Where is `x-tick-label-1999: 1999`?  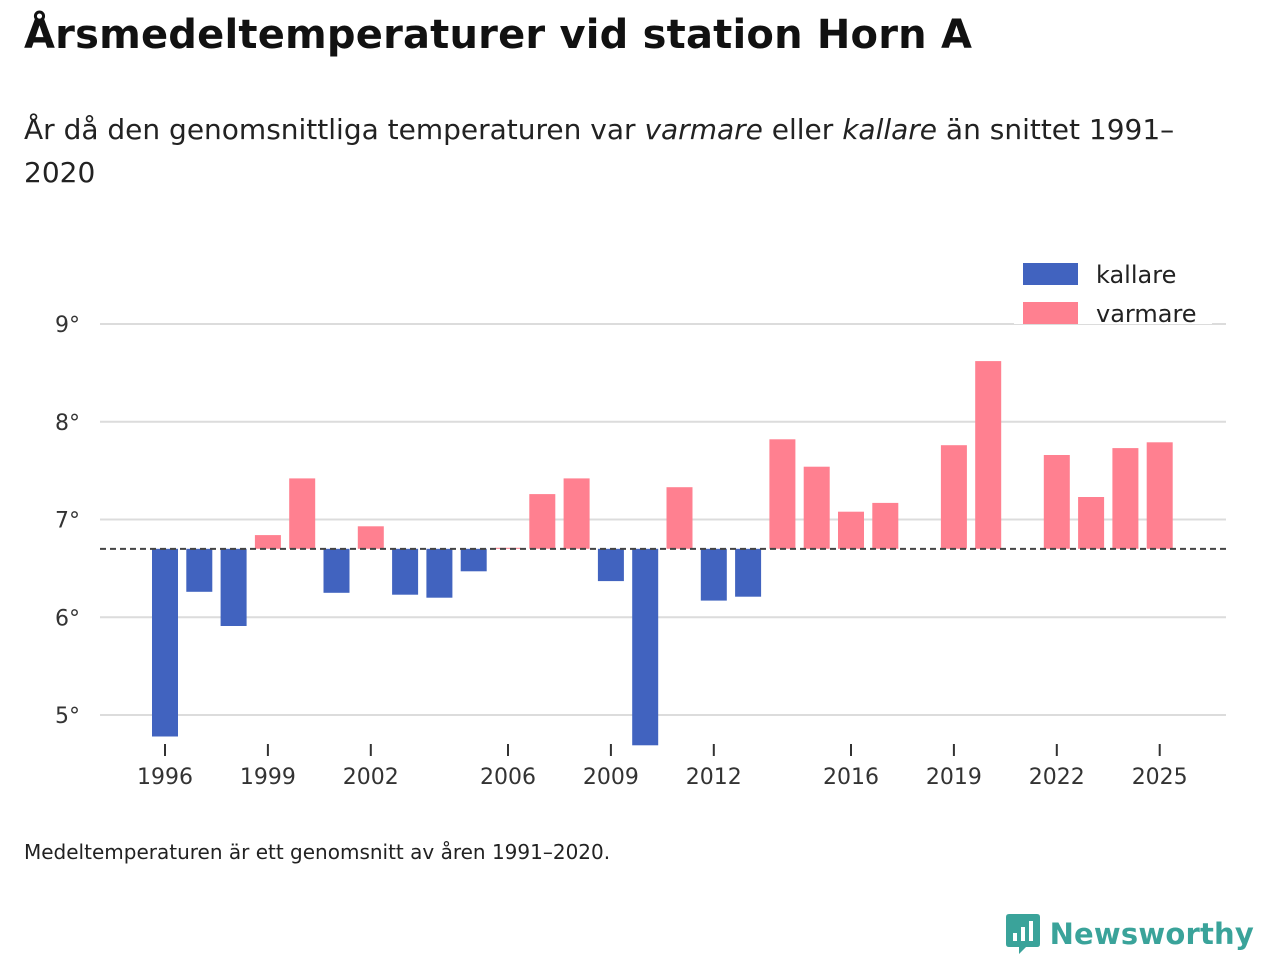
x-tick-label-1999: 1999 is located at coordinates (268, 777).